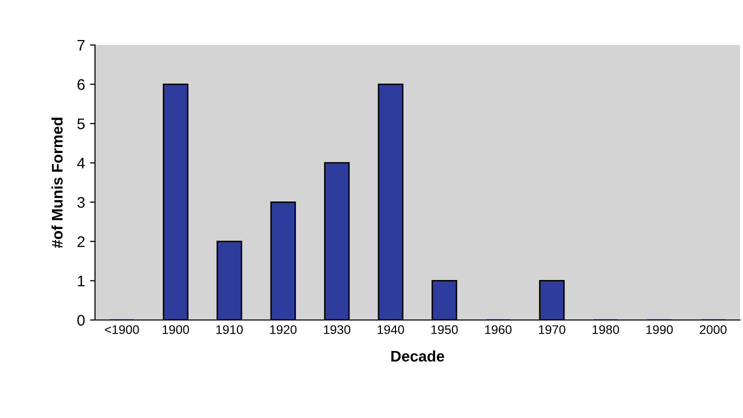  I want to click on y-axis-title: #of Munis Formed, so click(57, 183).